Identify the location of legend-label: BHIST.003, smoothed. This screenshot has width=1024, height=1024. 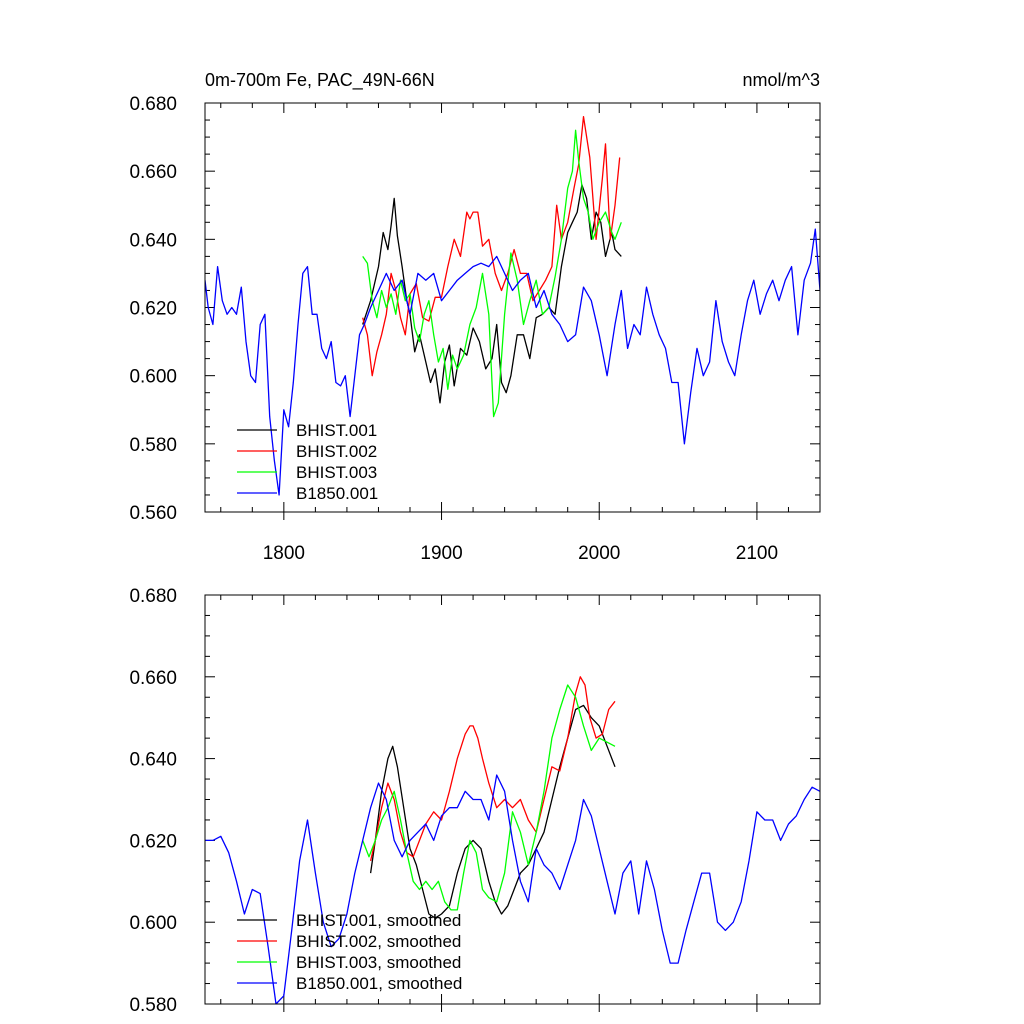
(378, 962).